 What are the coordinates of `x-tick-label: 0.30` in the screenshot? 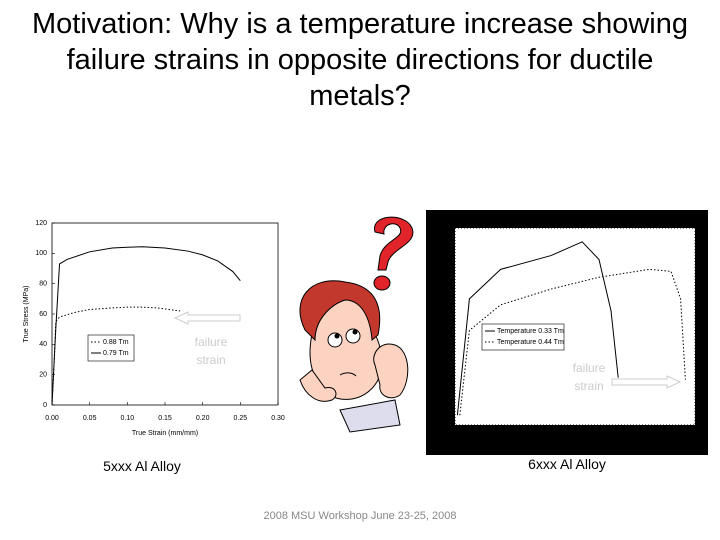 It's located at (278, 418).